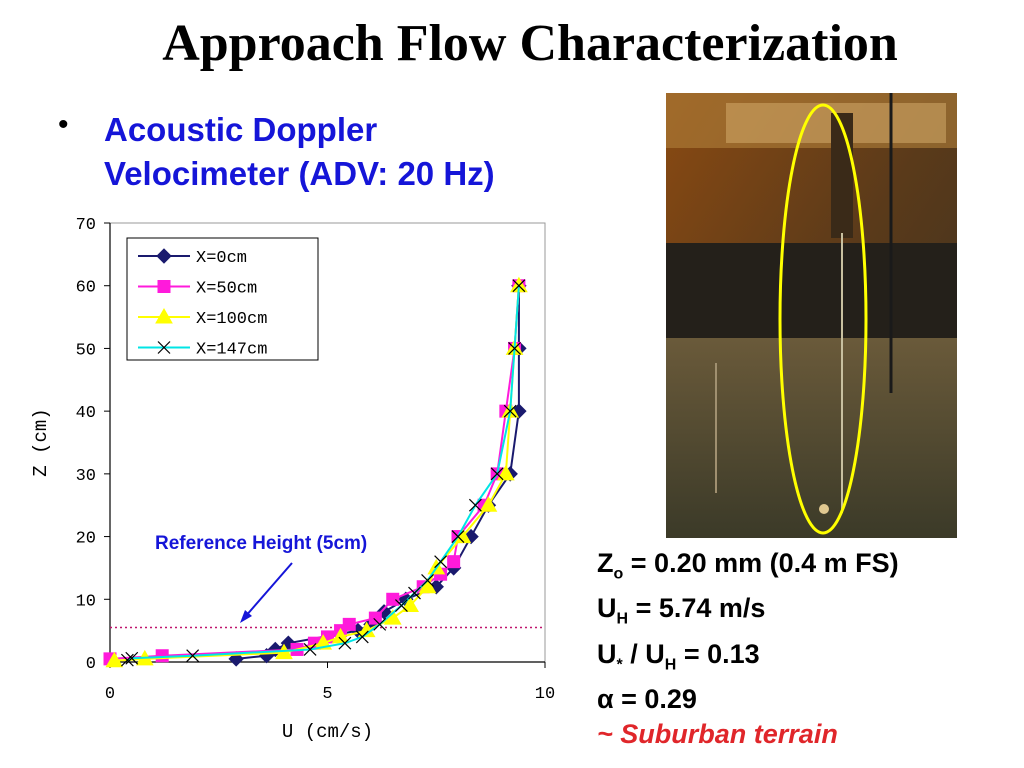 The width and height of the screenshot is (1024, 768). I want to click on probe-highlight-ellipse, so click(823, 319).